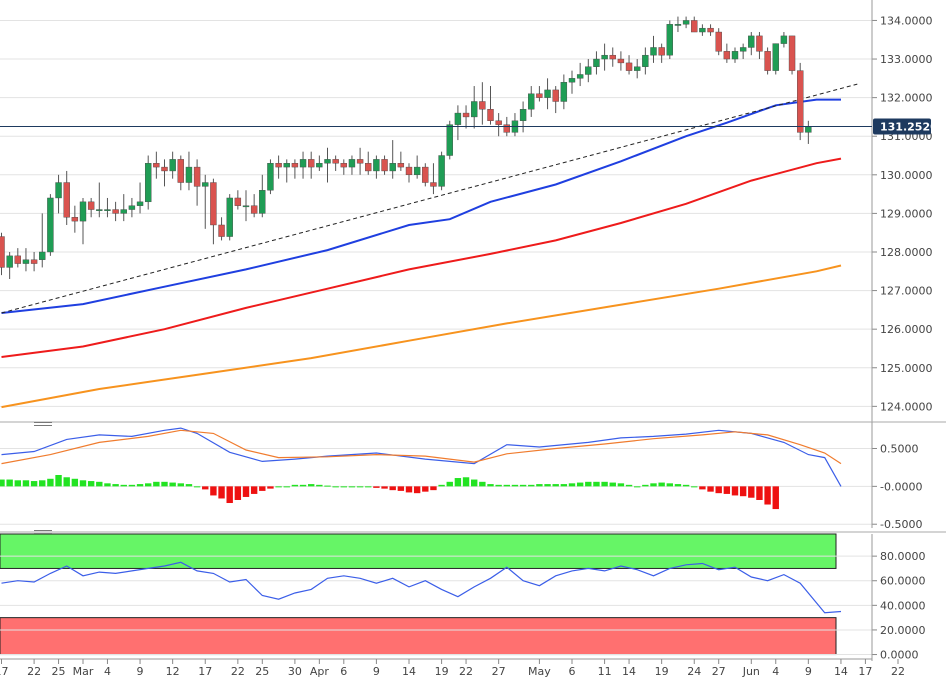 The width and height of the screenshot is (946, 680). What do you see at coordinates (901, 486) in the screenshot?
I see `macd-tick-label: -0.0000` at bounding box center [901, 486].